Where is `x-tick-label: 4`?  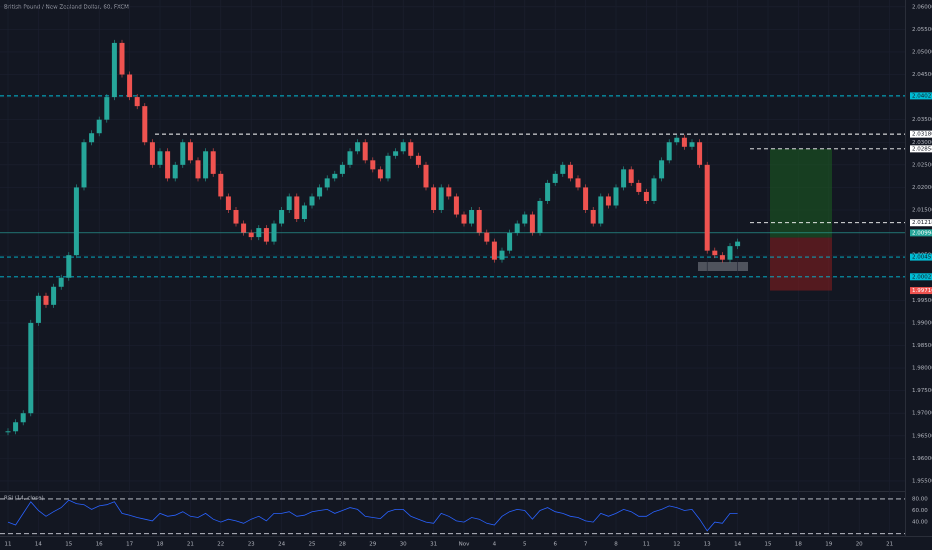 x-tick-label: 4 is located at coordinates (495, 545).